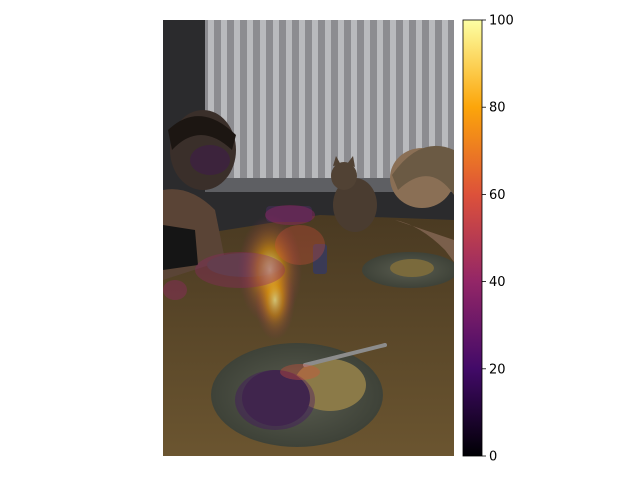  I want to click on colorbar-frame, so click(472, 238).